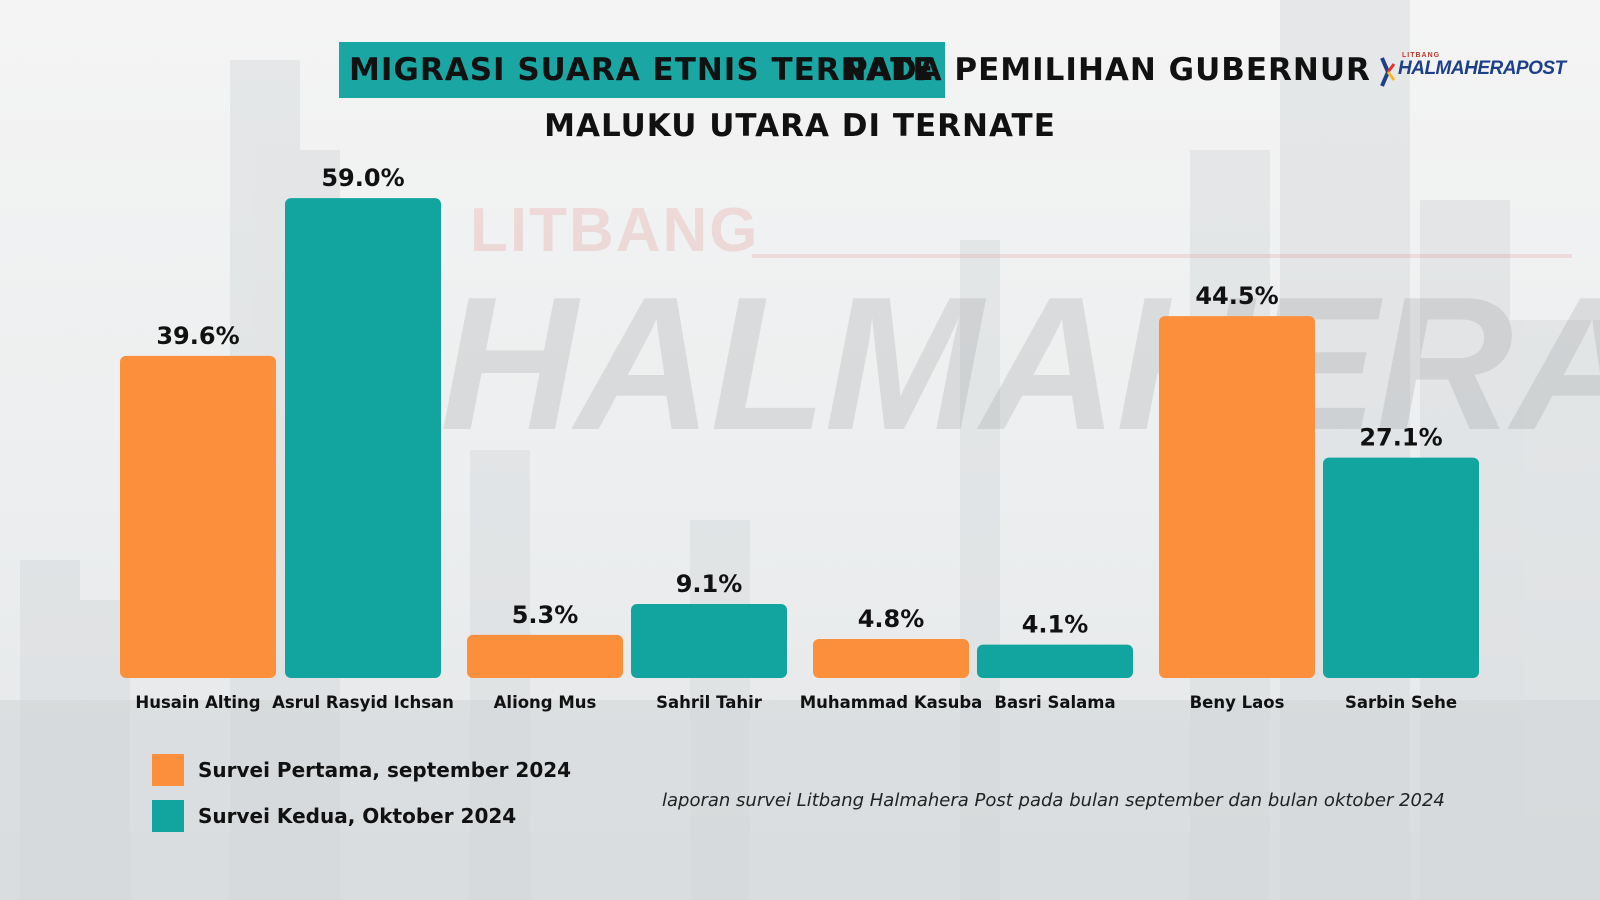 The width and height of the screenshot is (1600, 900). What do you see at coordinates (1054, 702) in the screenshot?
I see `category-label-basri-salama: Basri Salama` at bounding box center [1054, 702].